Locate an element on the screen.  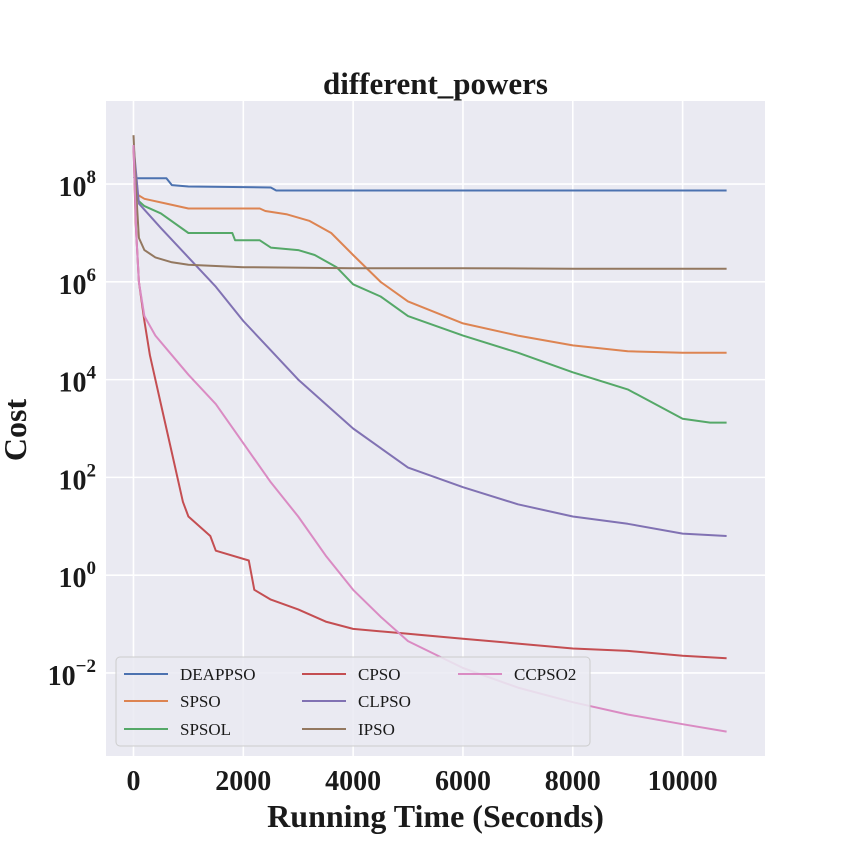
x-tick-label: 2000 is located at coordinates (243, 781).